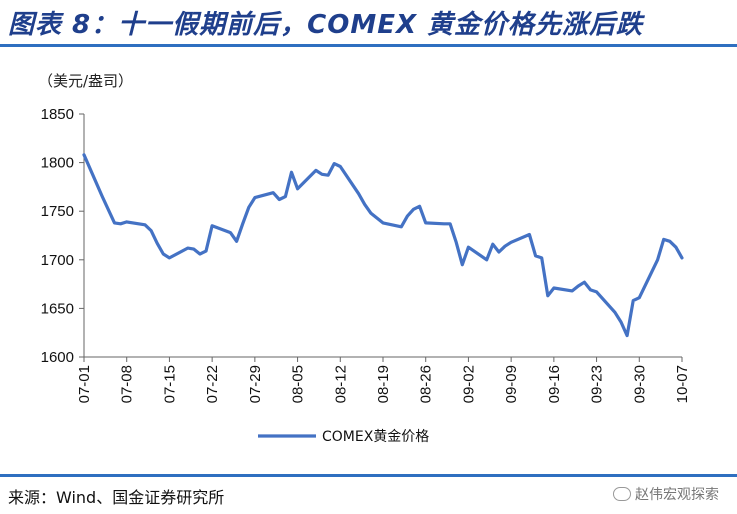 This screenshot has height=514, width=737. Describe the element at coordinates (57, 211) in the screenshot. I see `y-tick-label: 1750` at that location.